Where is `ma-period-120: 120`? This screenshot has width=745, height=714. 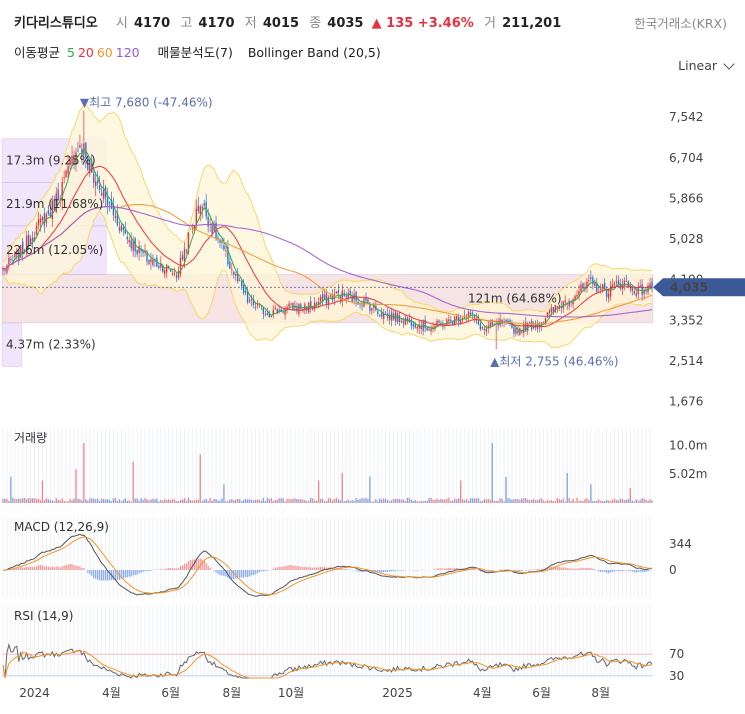
ma-period-120: 120 is located at coordinates (127, 52).